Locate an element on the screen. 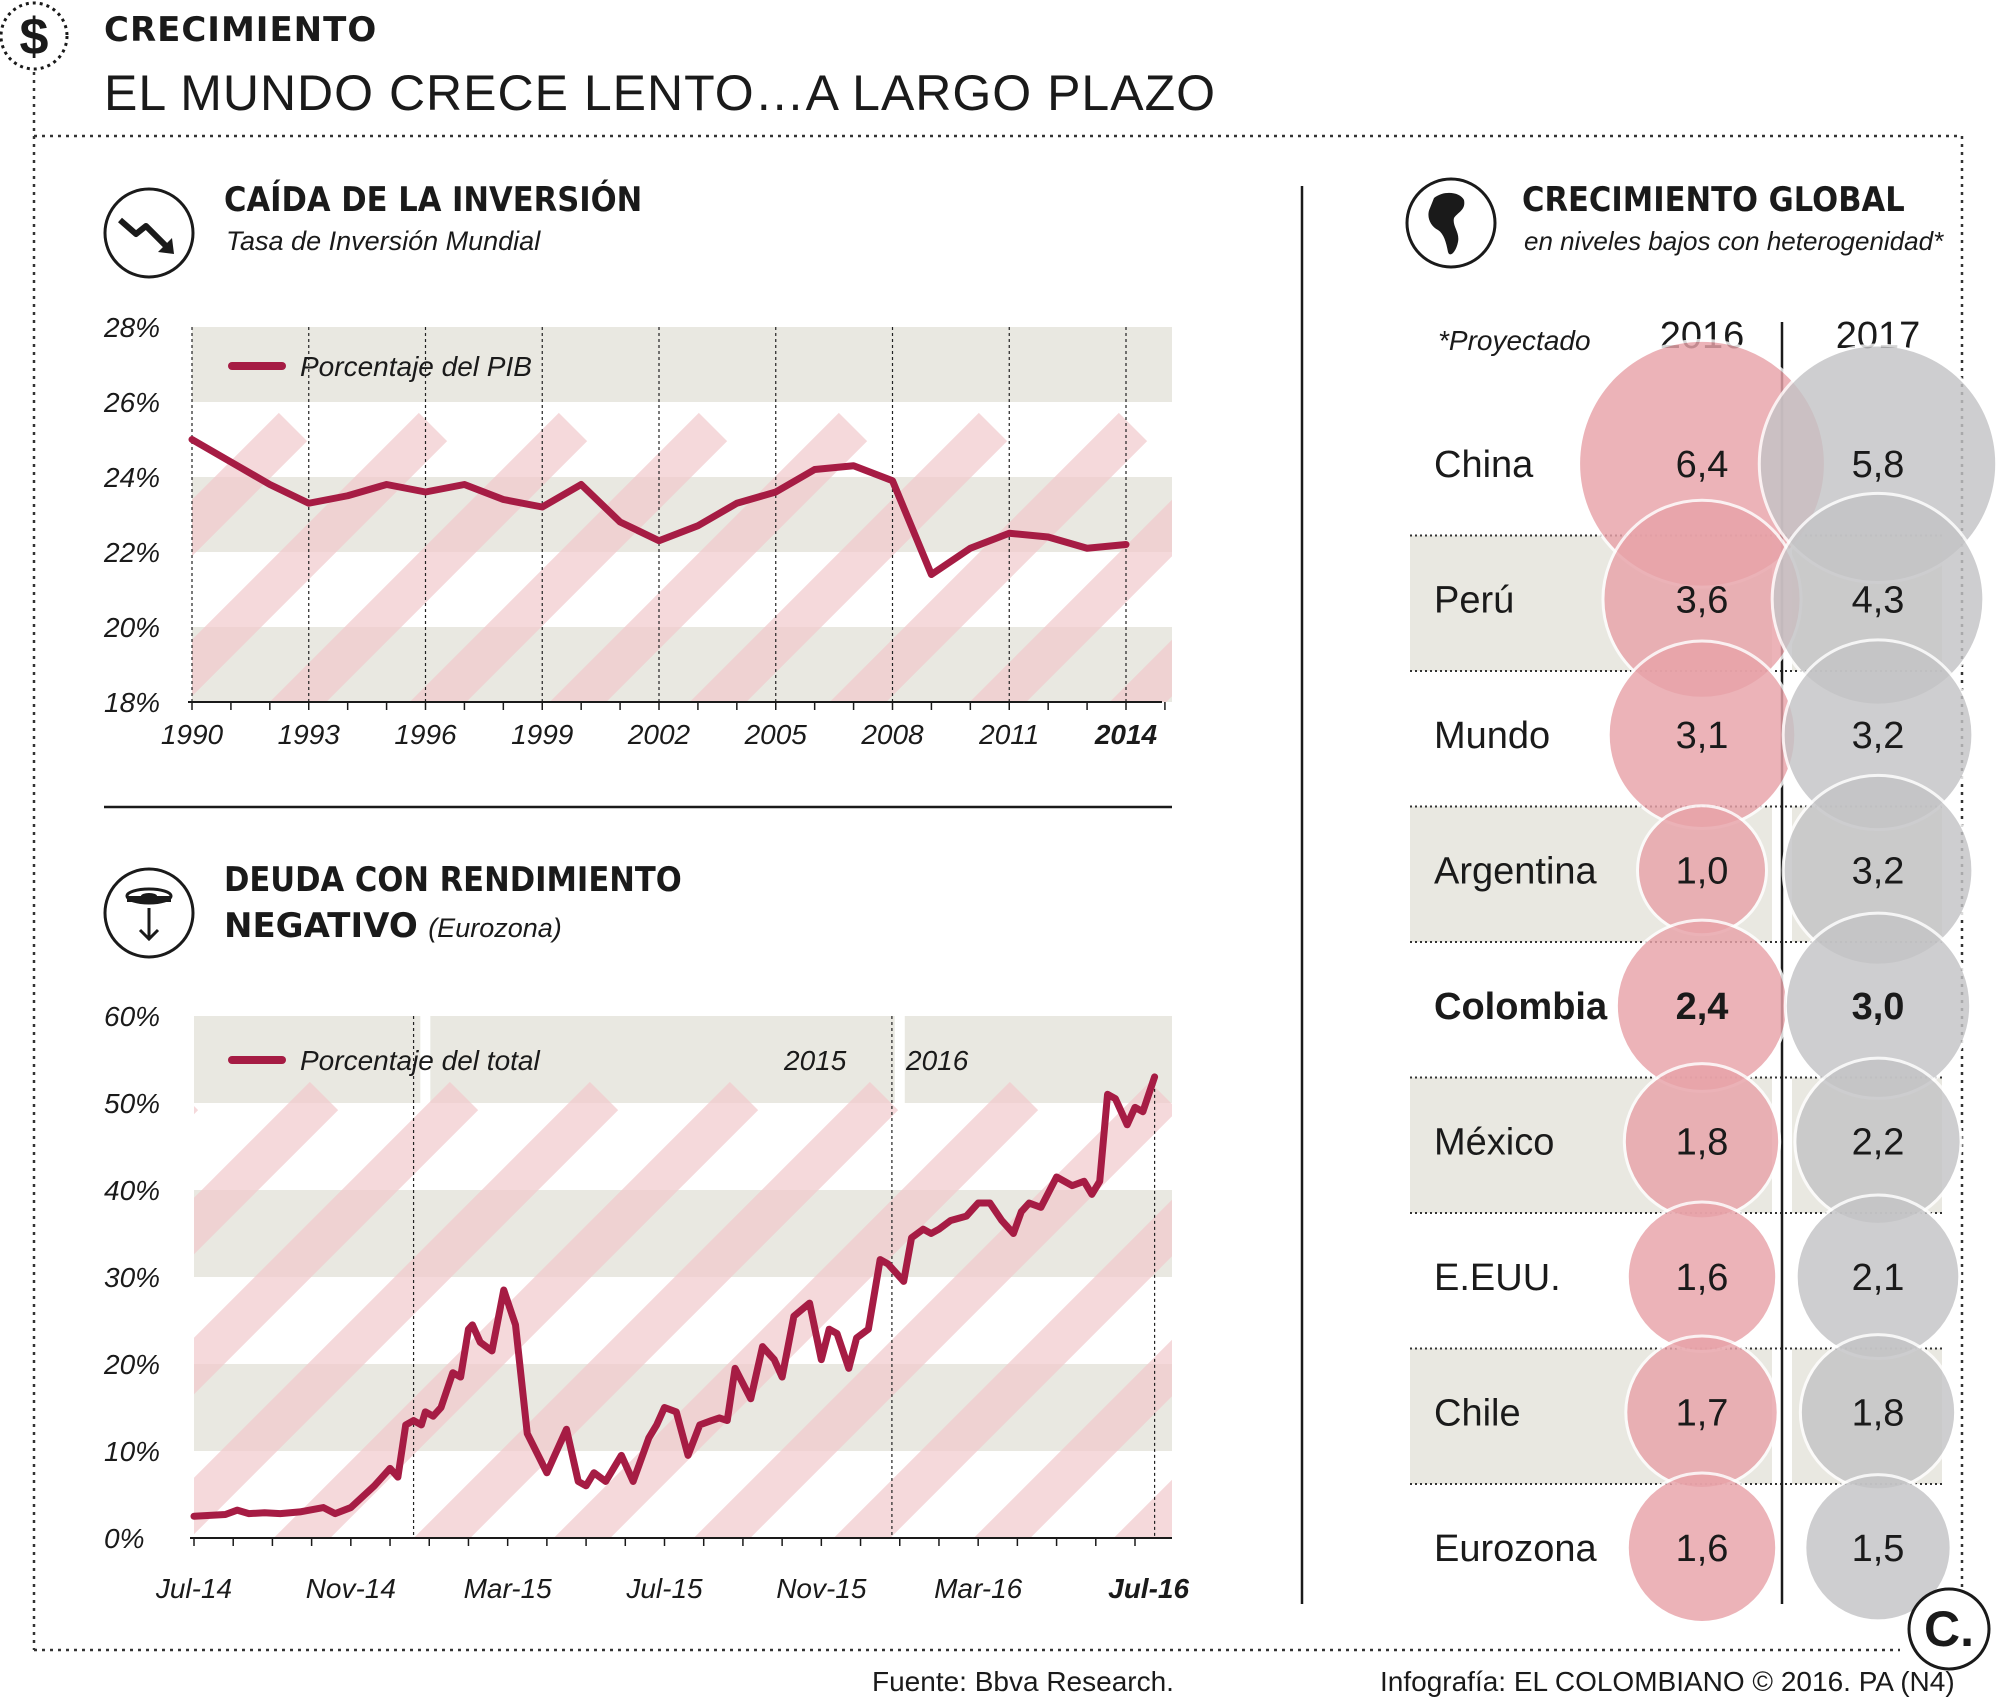 The width and height of the screenshot is (2000, 1702). chart1-y-tick-label: 28% is located at coordinates (131, 327).